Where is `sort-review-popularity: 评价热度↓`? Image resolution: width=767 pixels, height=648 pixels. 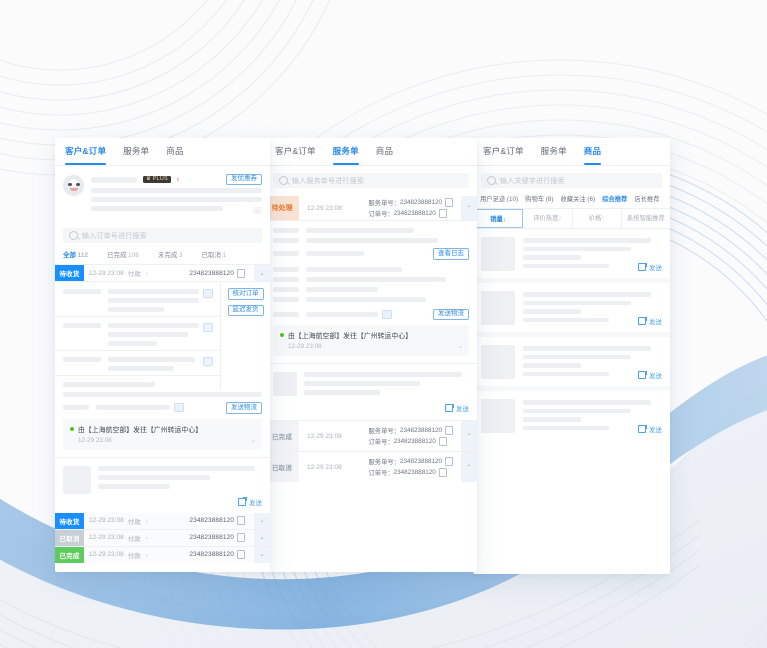 sort-review-popularity: 评价热度↓ is located at coordinates (548, 218).